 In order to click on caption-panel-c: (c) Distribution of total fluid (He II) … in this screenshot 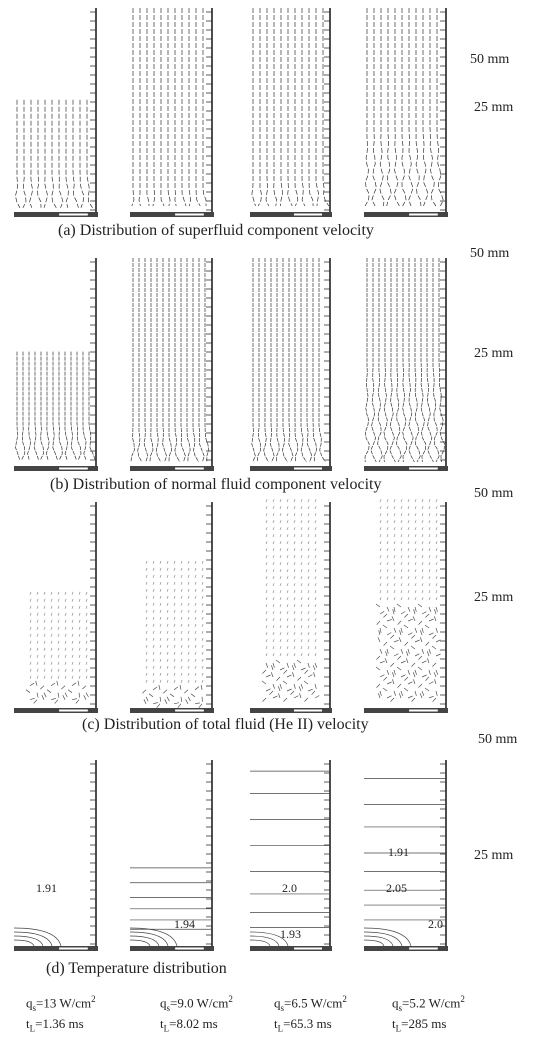, I will do `click(225, 724)`.